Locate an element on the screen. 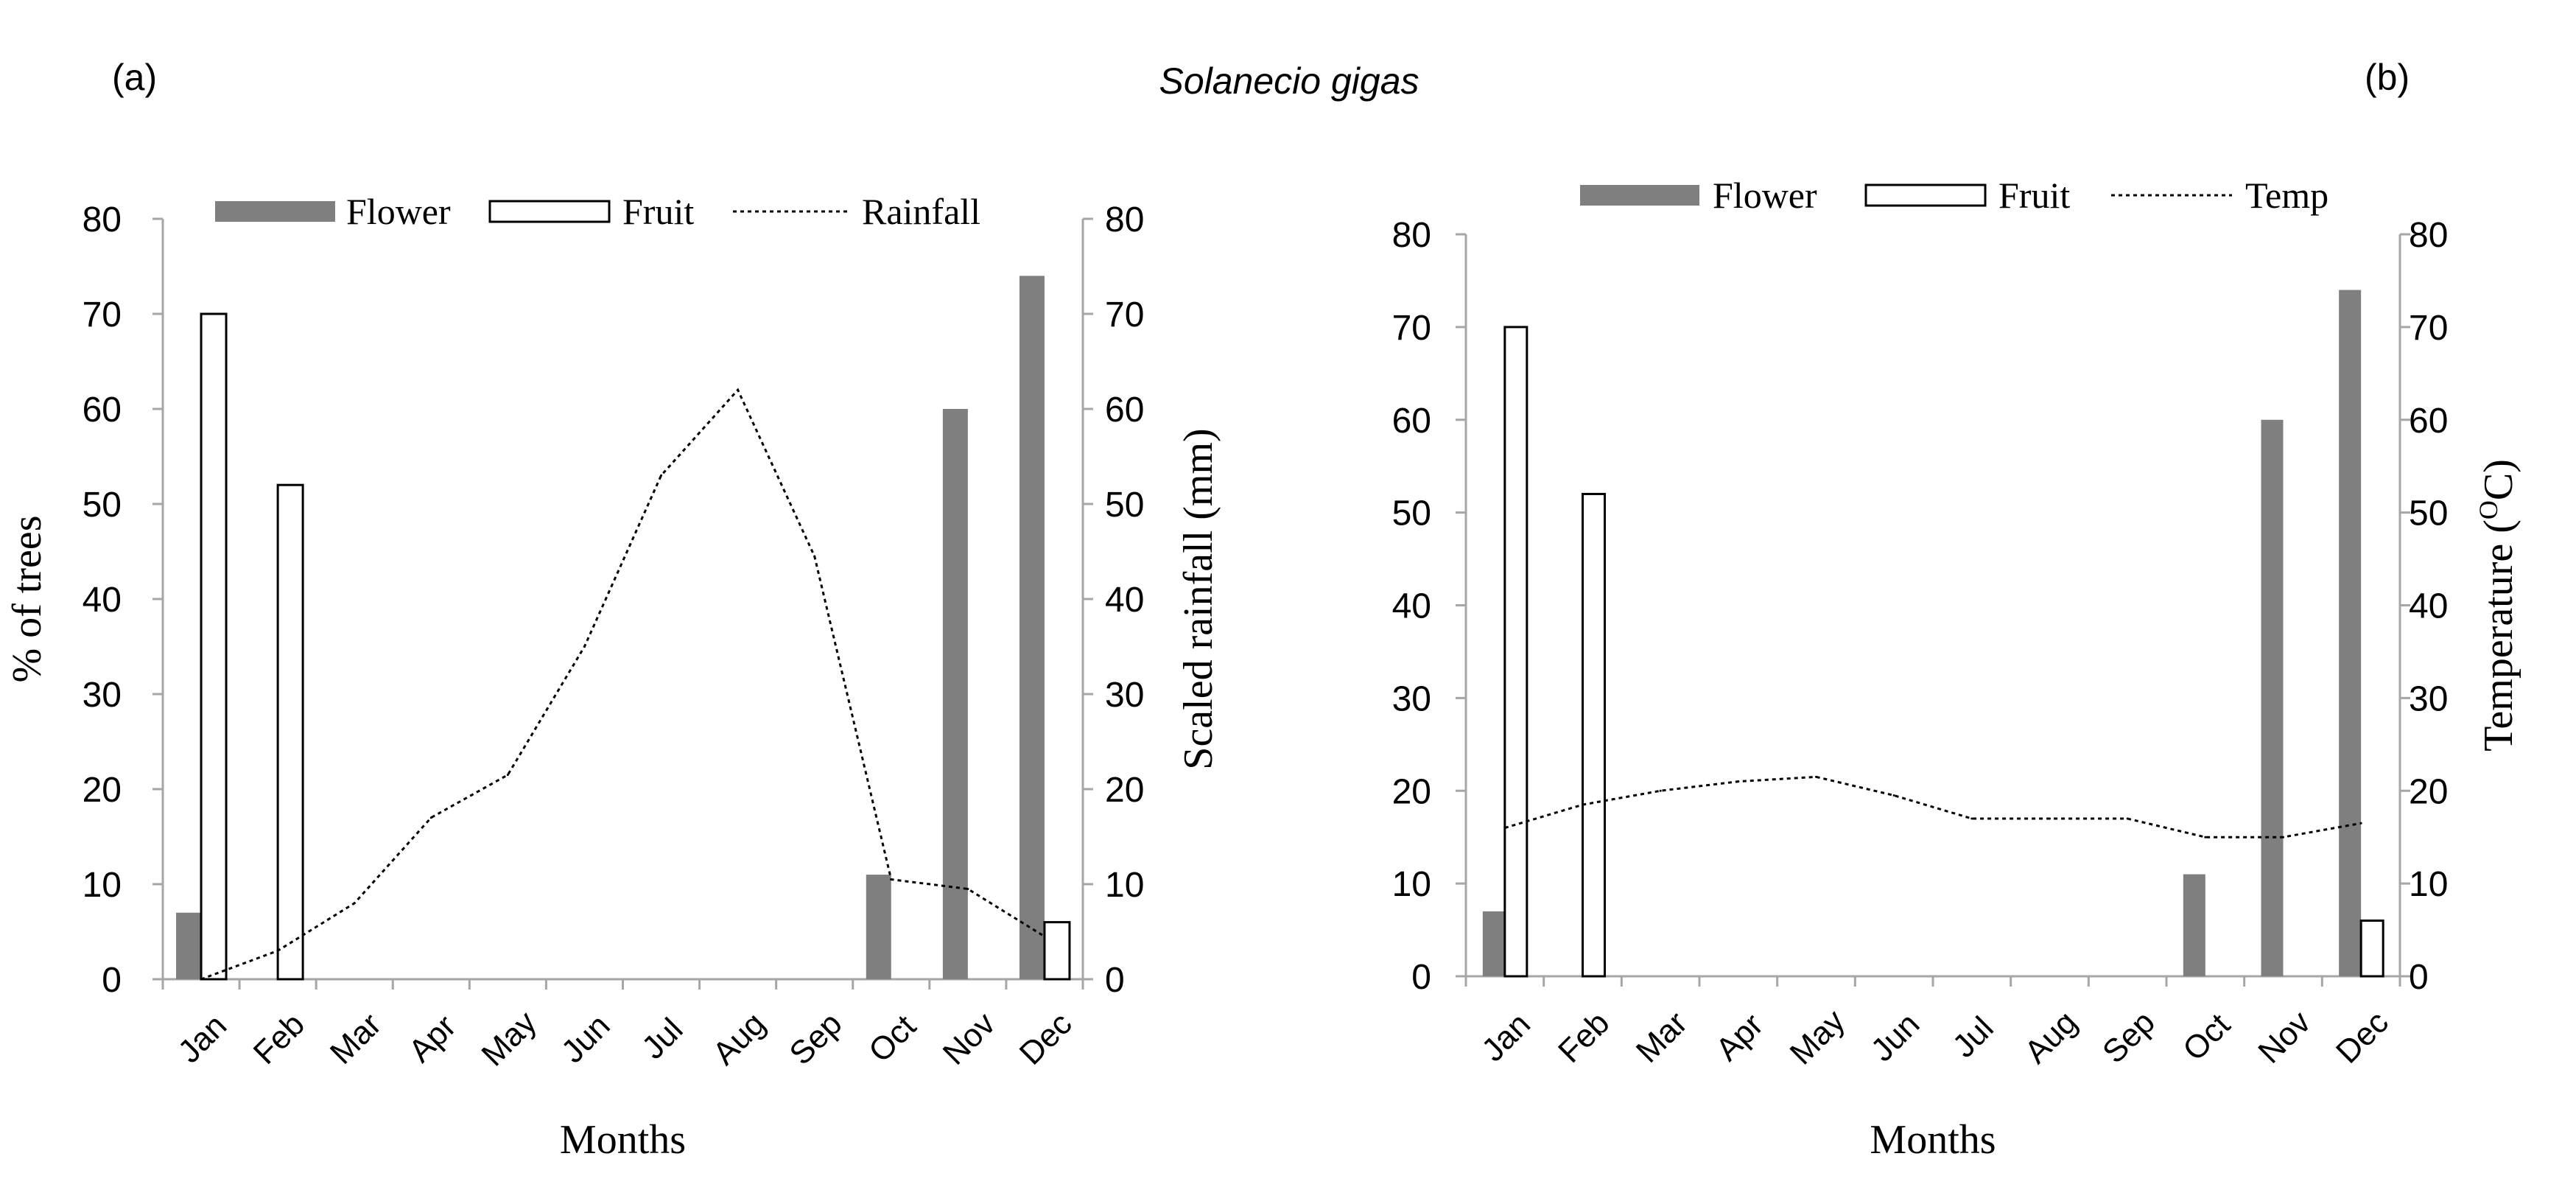 This screenshot has width=2576, height=1187. y-tick-label-left: 20 is located at coordinates (102, 790).